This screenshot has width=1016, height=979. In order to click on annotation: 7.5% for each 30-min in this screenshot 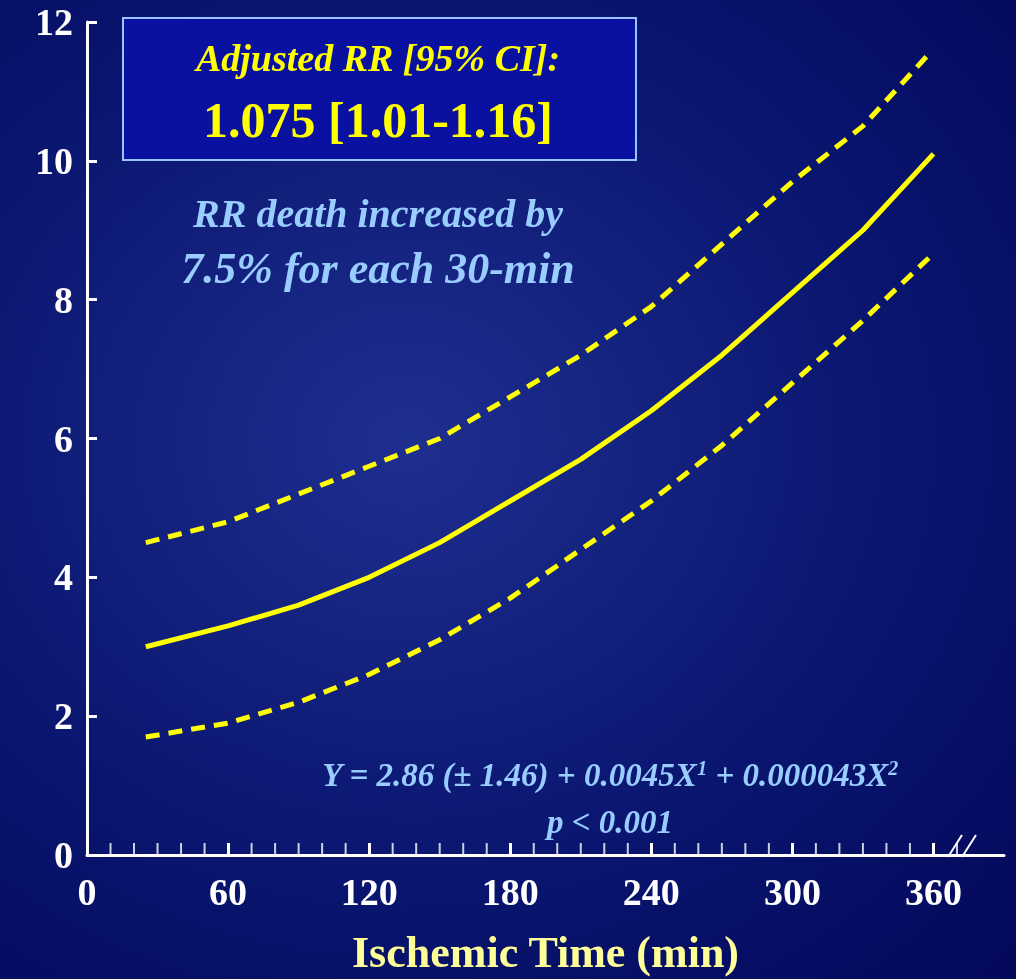, I will do `click(378, 268)`.